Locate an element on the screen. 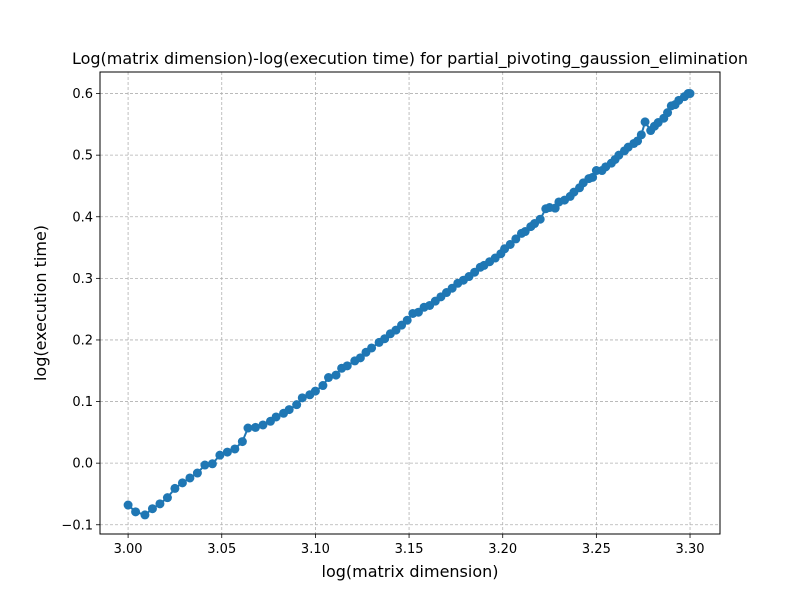 This screenshot has width=800, height=600. x-tick-label: 3.00 is located at coordinates (128, 549).